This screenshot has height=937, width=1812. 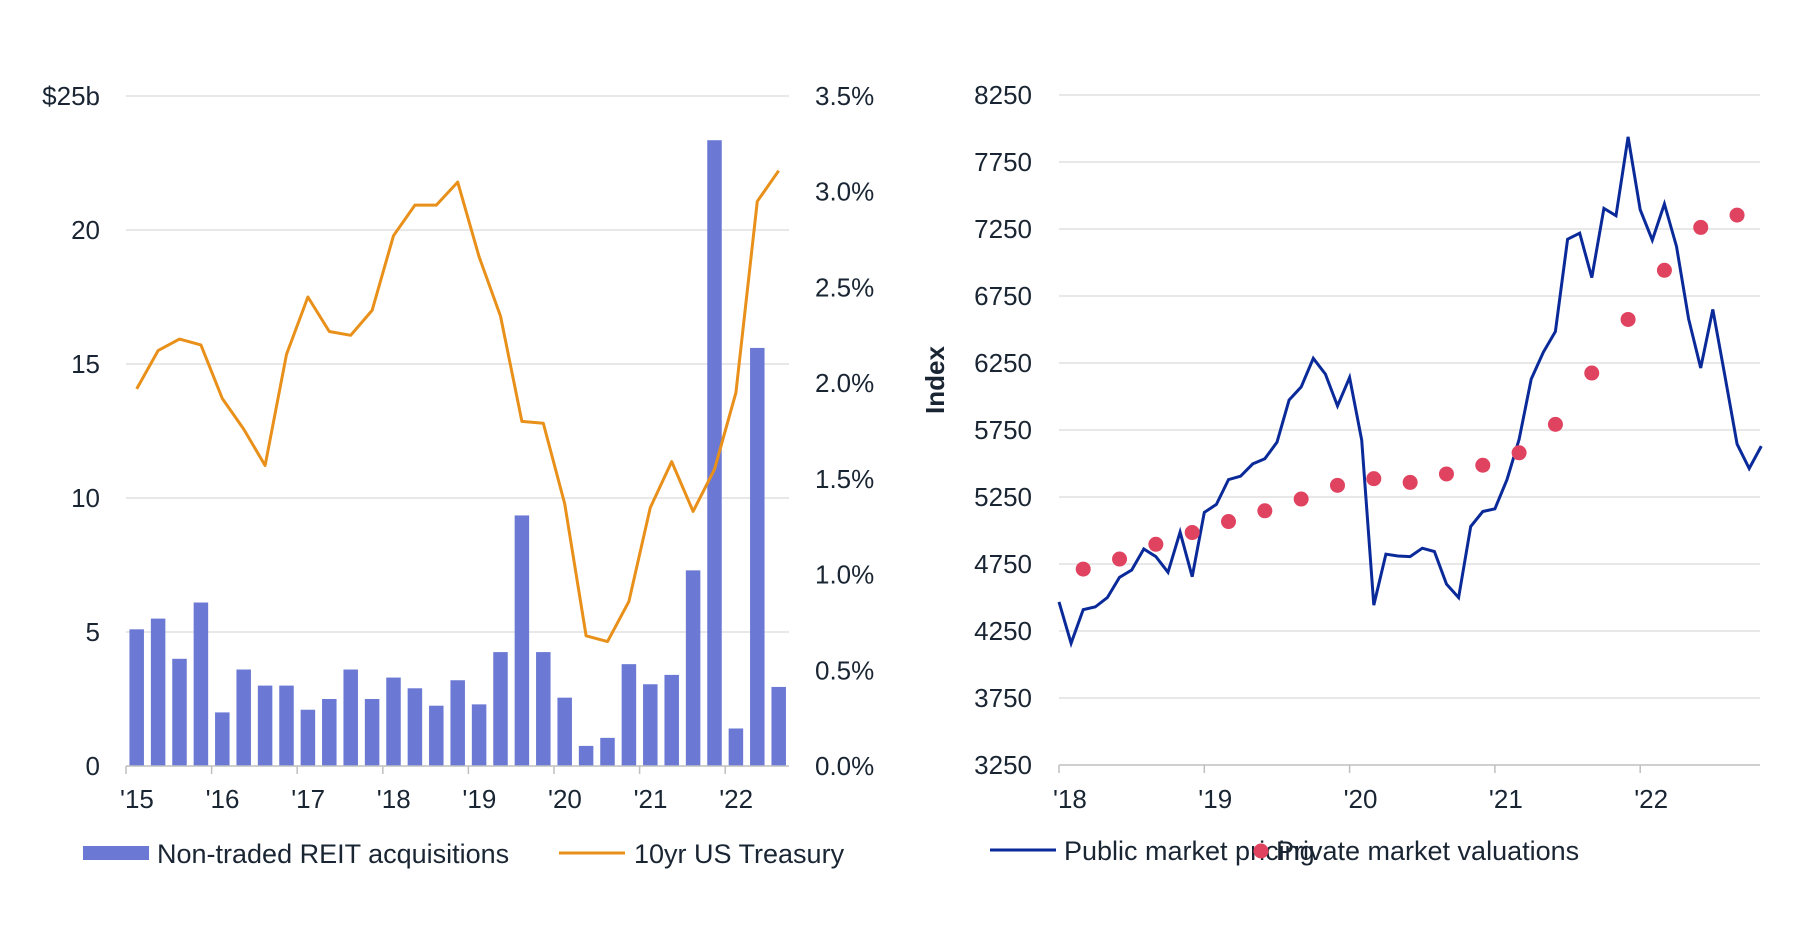 I want to click on y2-tick-label: 0.0%, so click(x=844, y=766).